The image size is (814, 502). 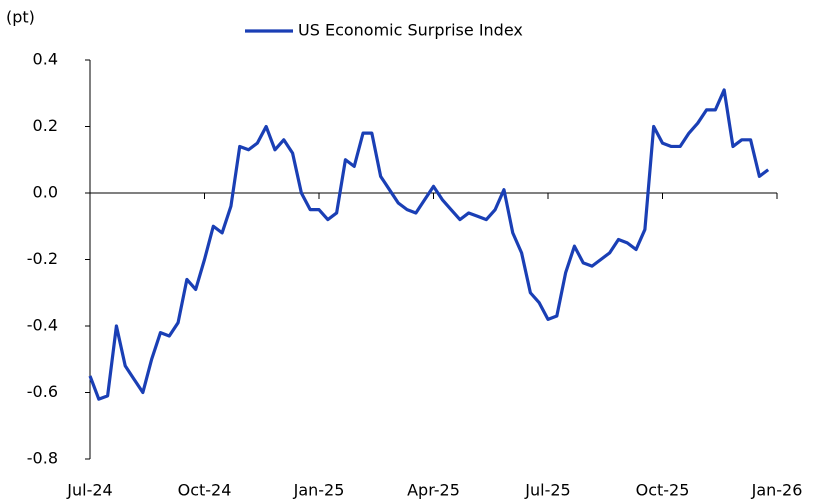 I want to click on x-tick-label: Jul-24, so click(x=89, y=490).